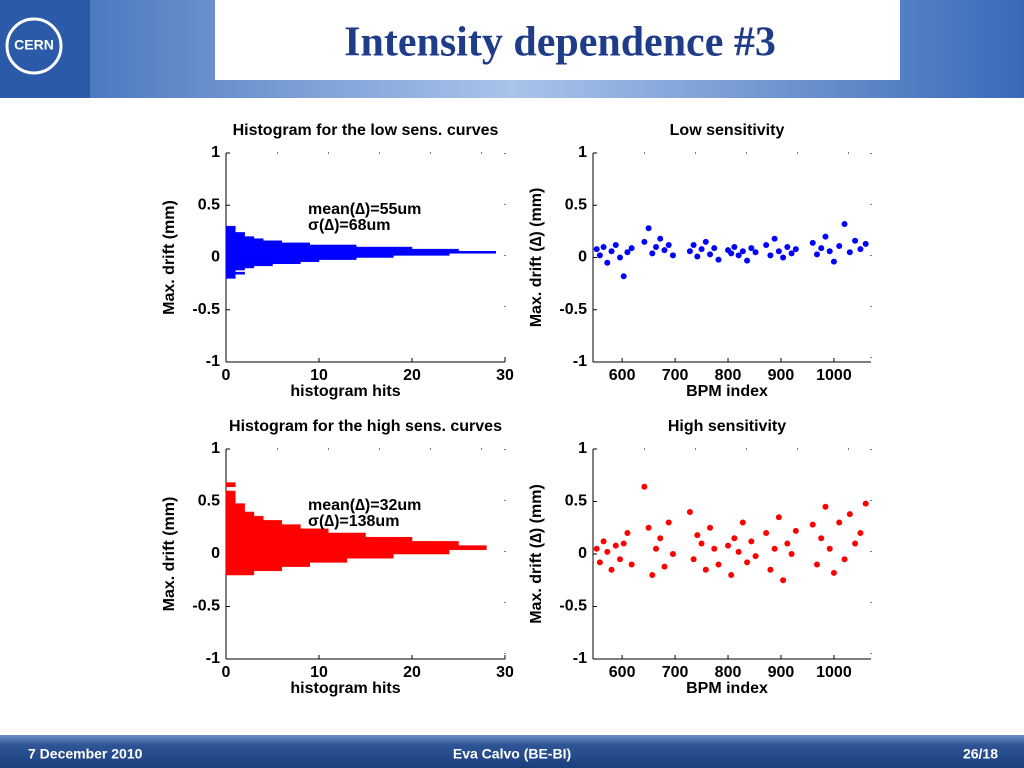 The image size is (1024, 768). Describe the element at coordinates (512, 754) in the screenshot. I see `footer-author: Eva Calvo (BE-BI)` at that location.